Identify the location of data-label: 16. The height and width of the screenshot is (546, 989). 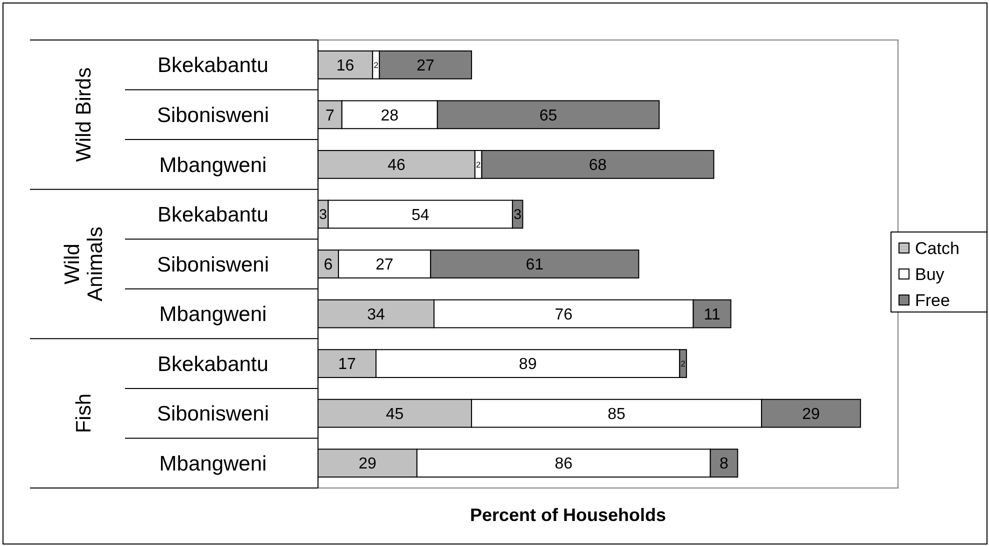
(345, 65).